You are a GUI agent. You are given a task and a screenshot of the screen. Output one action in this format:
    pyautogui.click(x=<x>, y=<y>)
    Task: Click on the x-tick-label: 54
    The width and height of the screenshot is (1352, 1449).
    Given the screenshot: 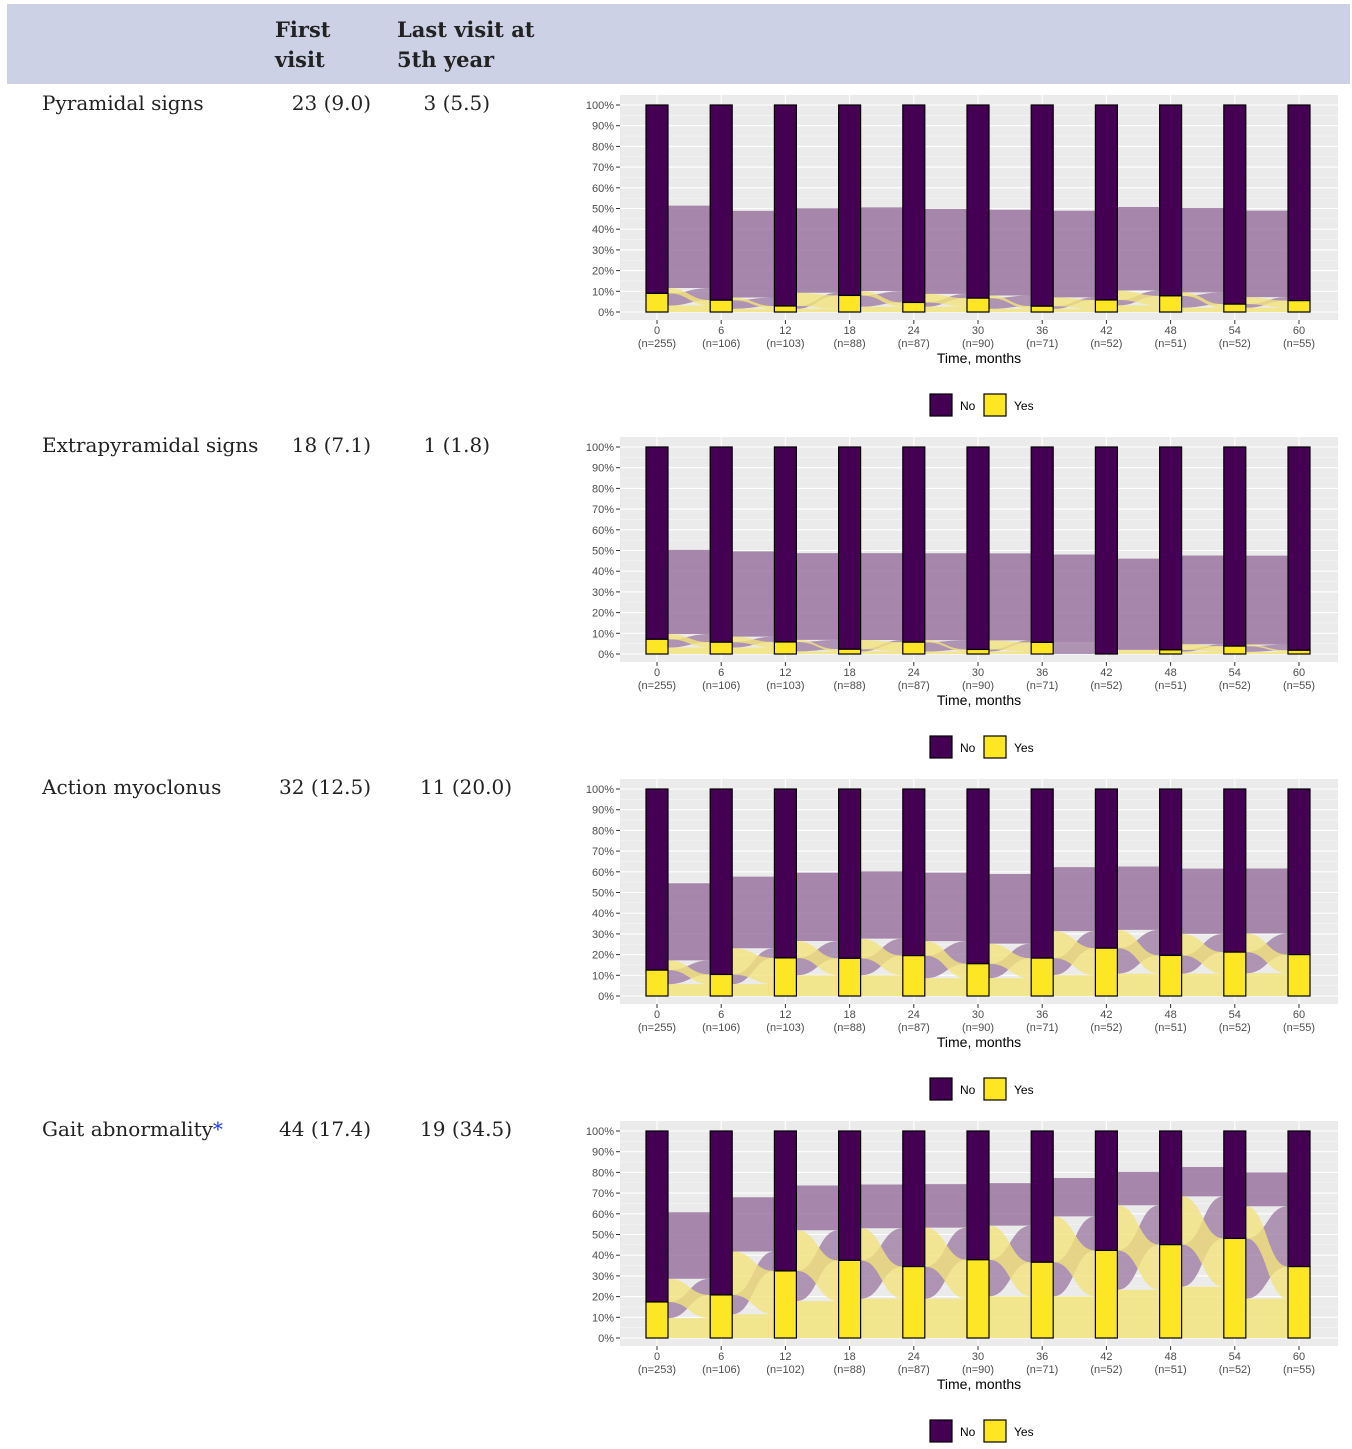 What is the action you would take?
    pyautogui.click(x=1235, y=1015)
    